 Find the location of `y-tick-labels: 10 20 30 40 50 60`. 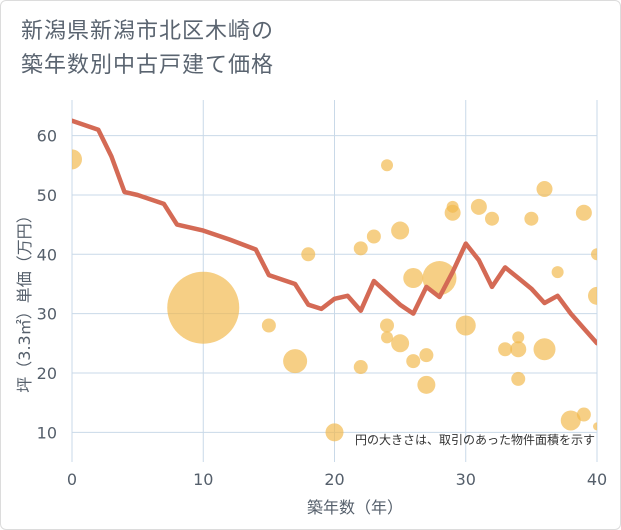

y-tick-labels: 10 20 30 40 50 60 is located at coordinates (47, 285).